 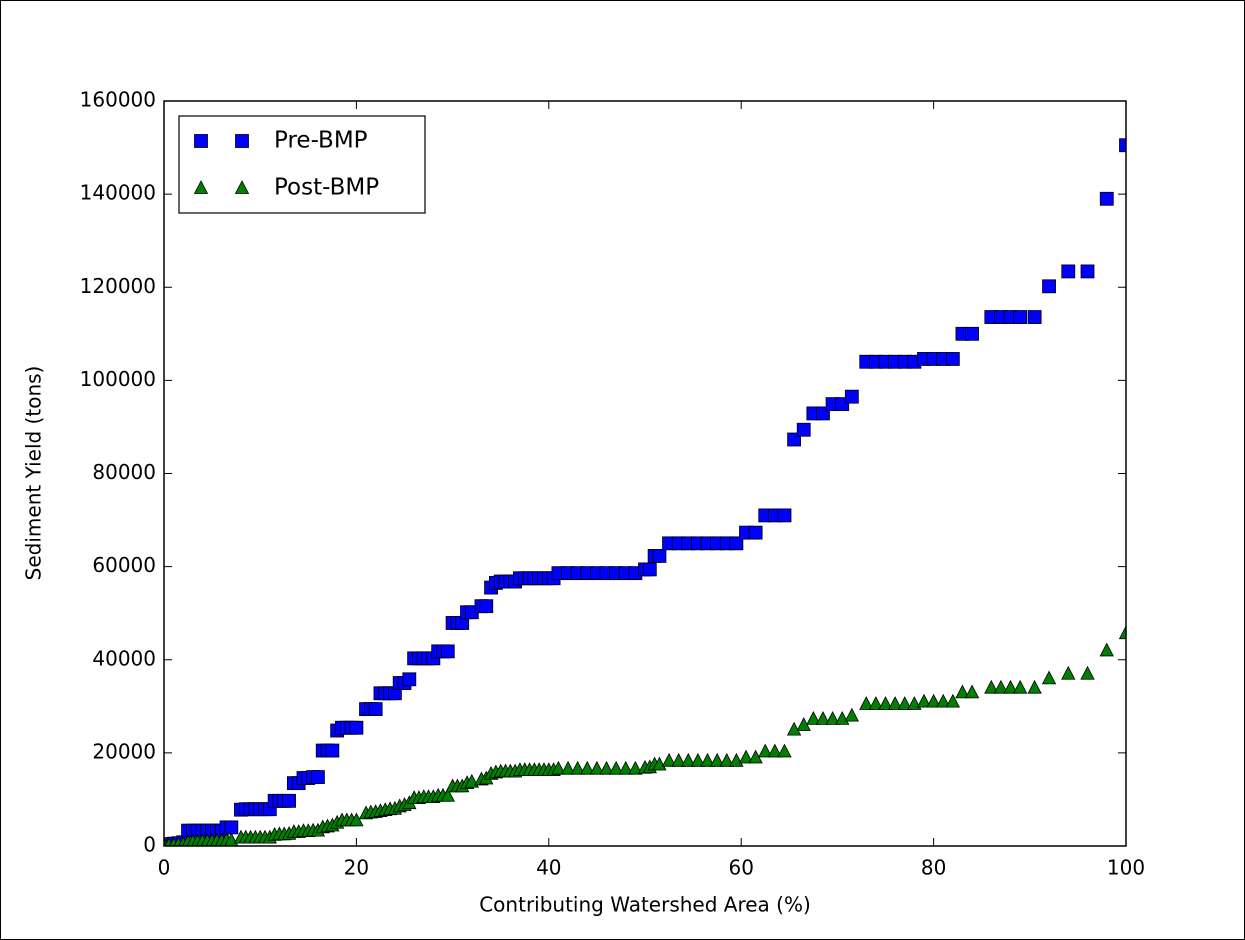 I want to click on x-tick-label: 20, so click(x=356, y=868).